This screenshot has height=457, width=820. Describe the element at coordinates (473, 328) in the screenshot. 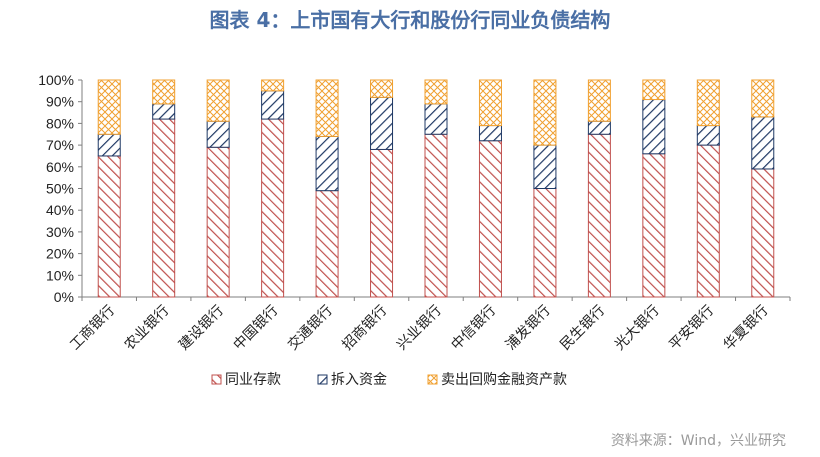

I see `x-tick-label: 中信银行` at that location.